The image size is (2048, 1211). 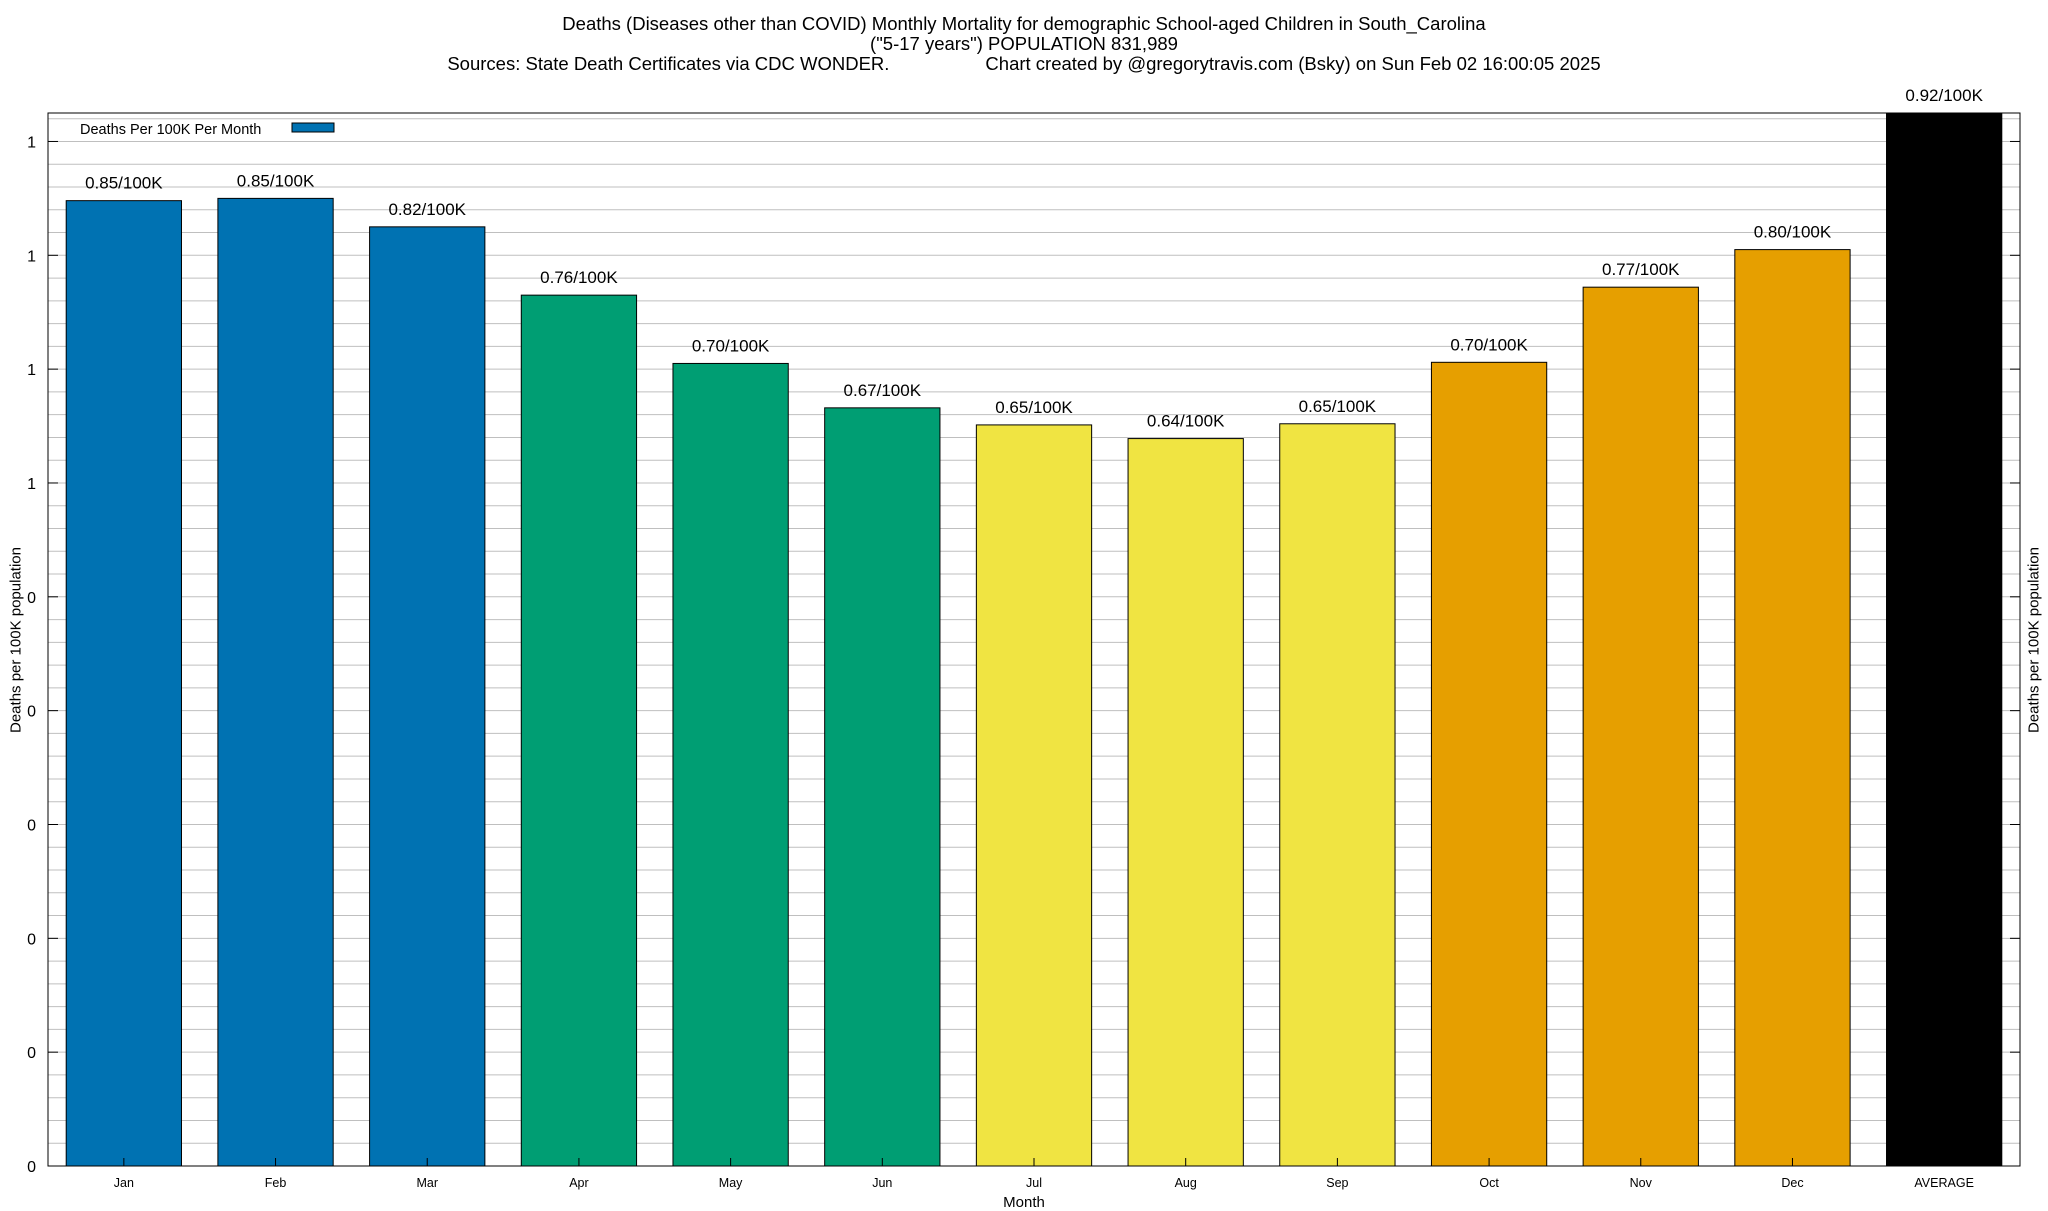 What do you see at coordinates (124, 1183) in the screenshot?
I see `x-tick-label: Jan` at bounding box center [124, 1183].